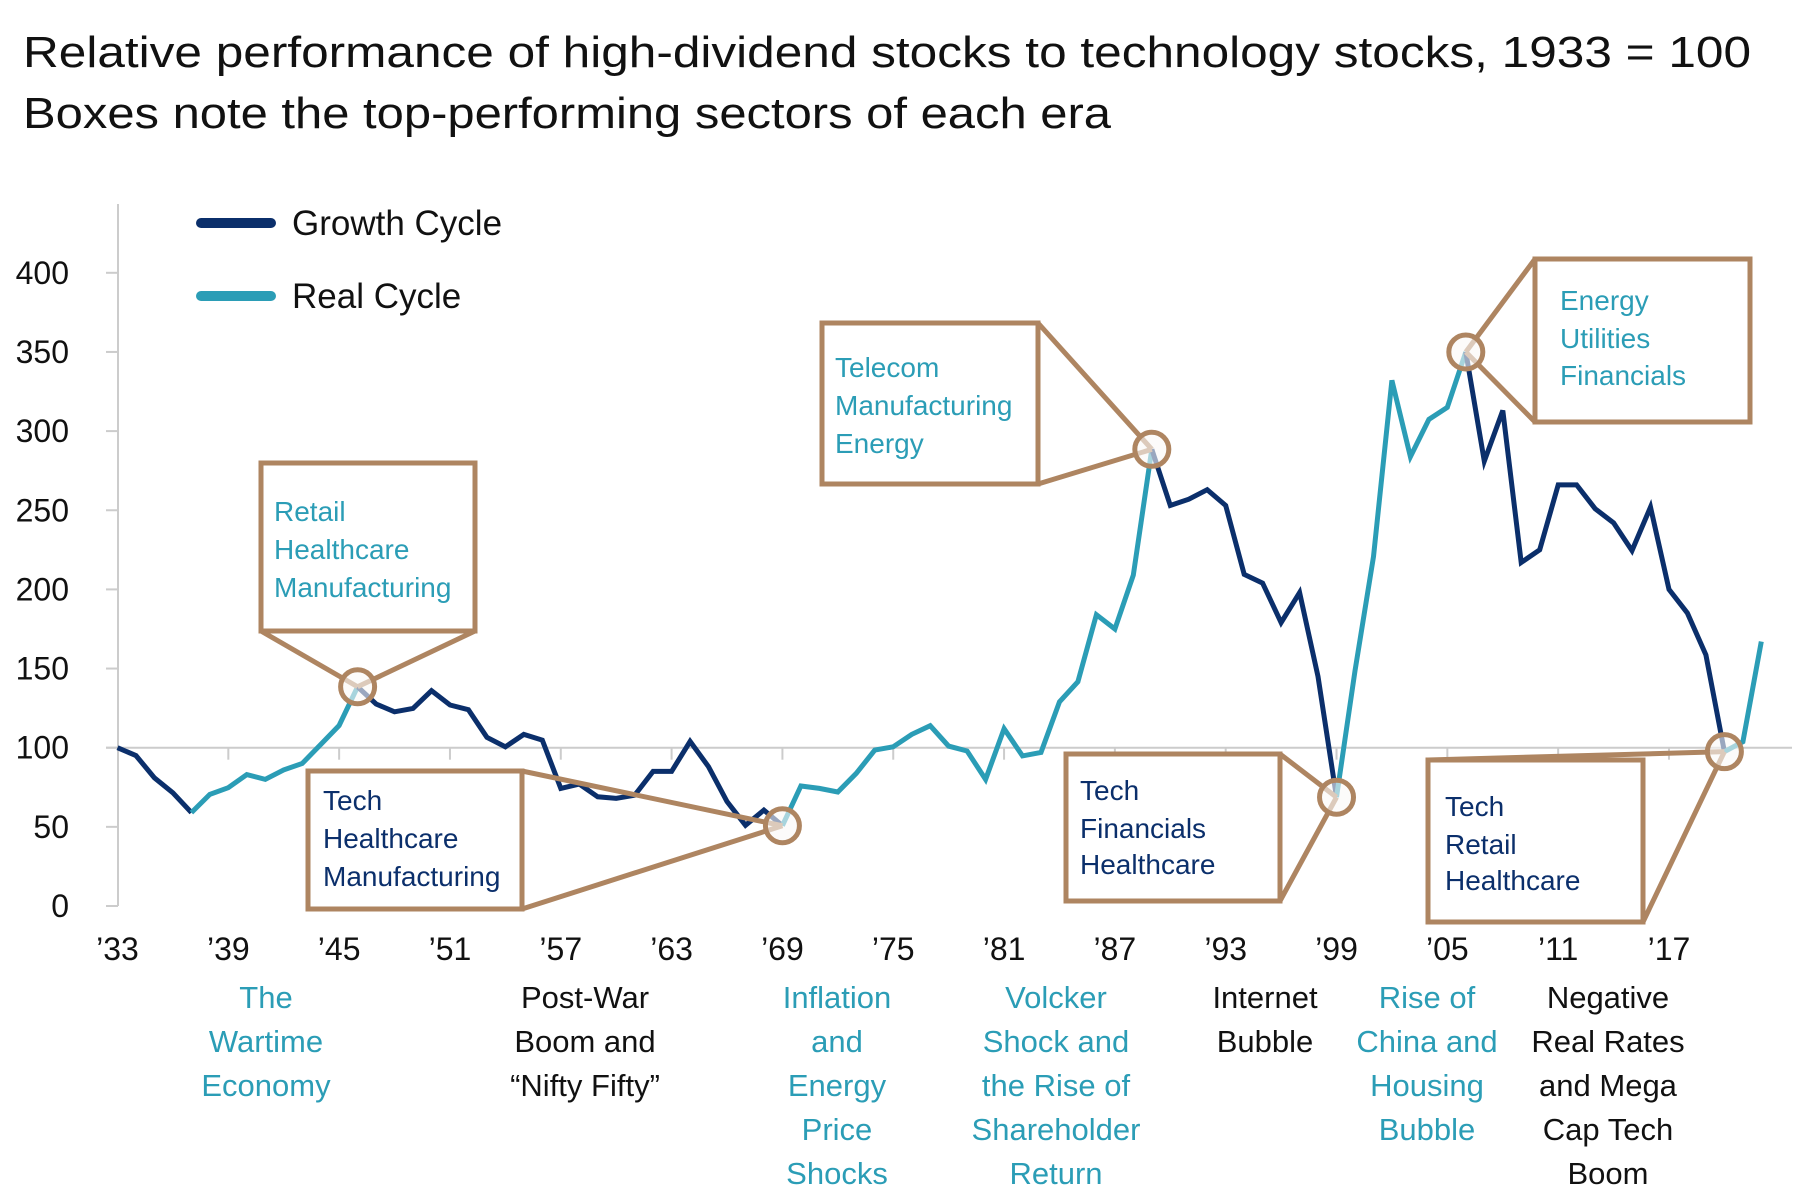 The image size is (1800, 1200). Describe the element at coordinates (51, 827) in the screenshot. I see `y-tick-label: 50` at that location.